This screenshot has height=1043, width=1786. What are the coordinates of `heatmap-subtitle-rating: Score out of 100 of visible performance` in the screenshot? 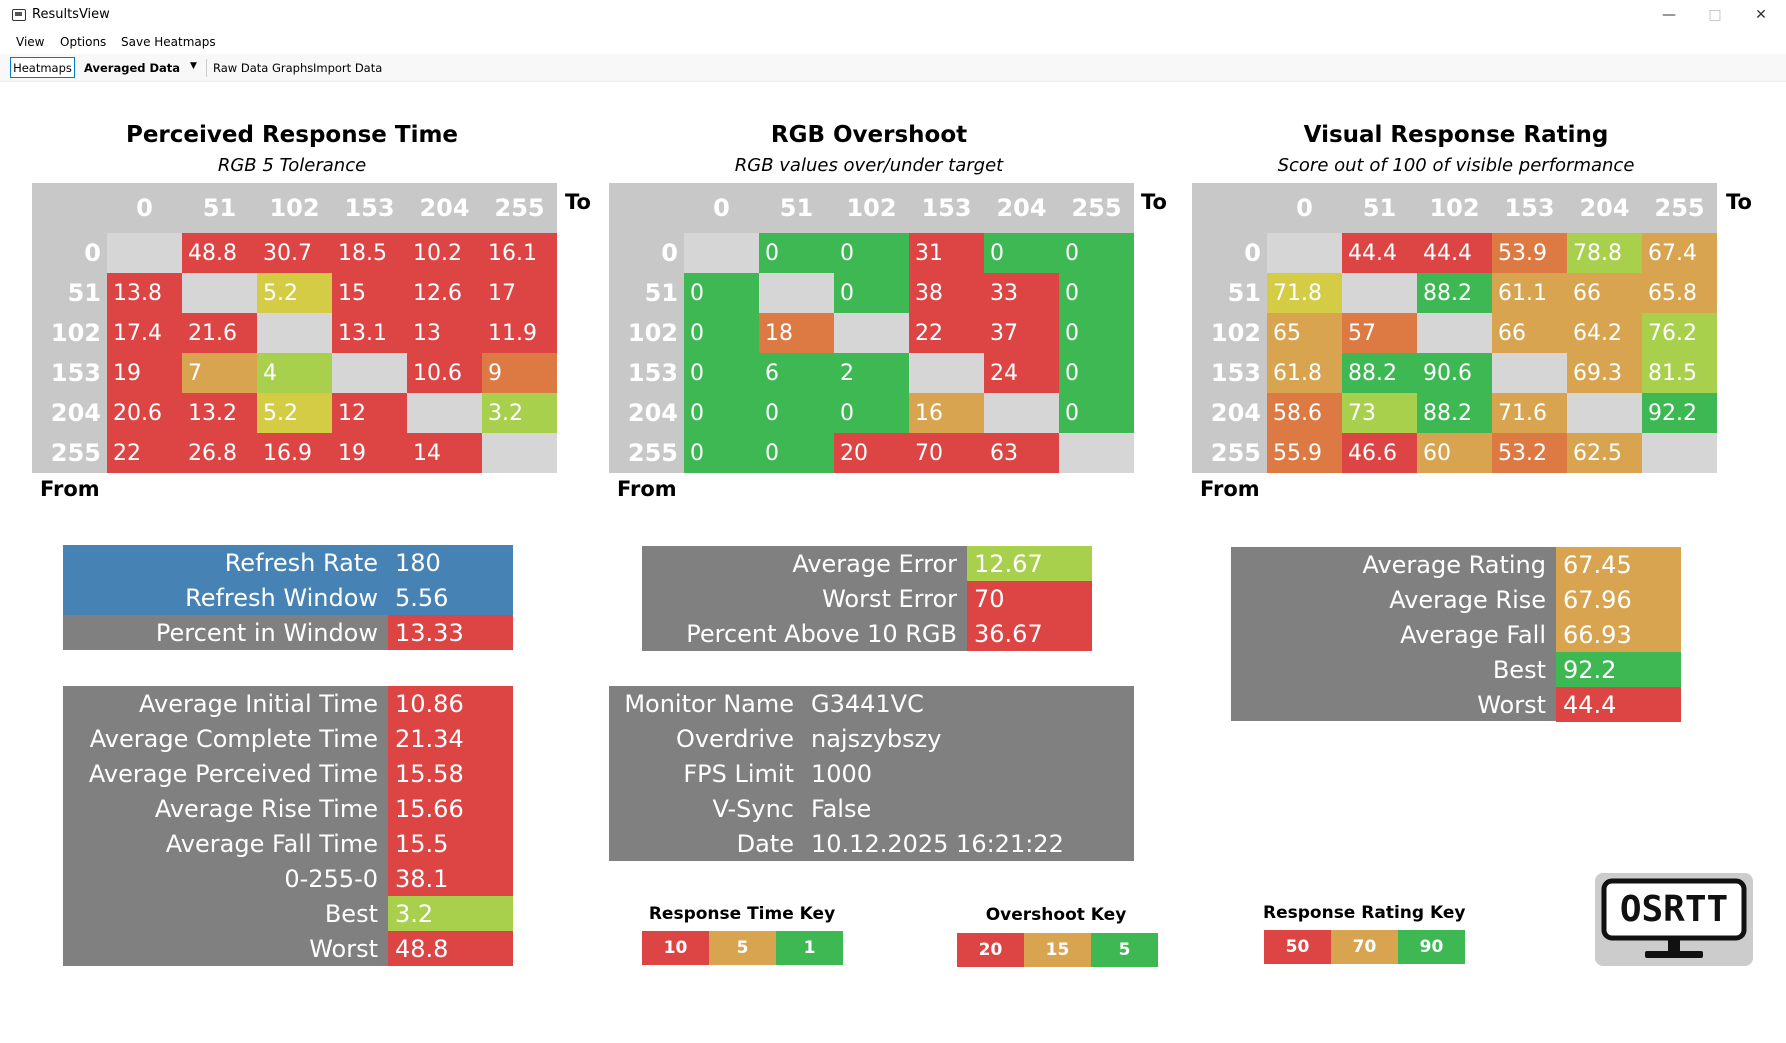 It's located at (1456, 165).